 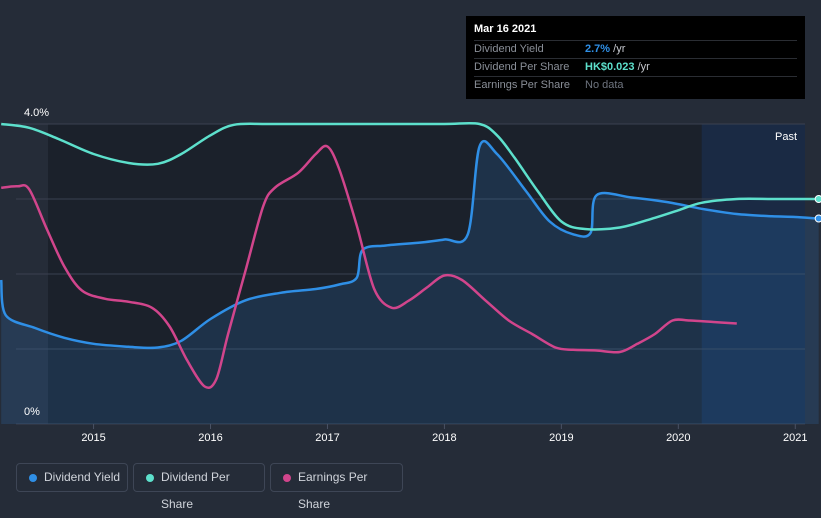 I want to click on tooltip-value: No data, so click(x=604, y=85).